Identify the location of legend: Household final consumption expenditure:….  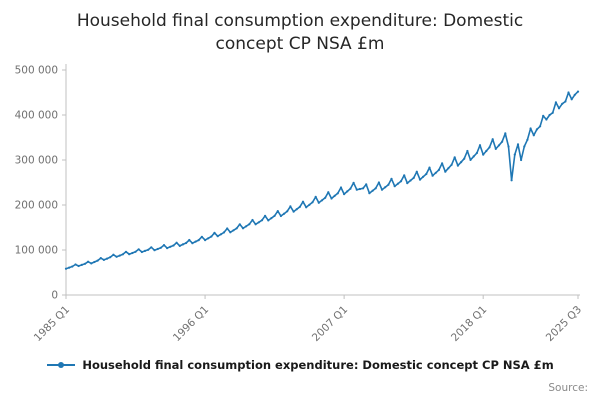
(300, 365).